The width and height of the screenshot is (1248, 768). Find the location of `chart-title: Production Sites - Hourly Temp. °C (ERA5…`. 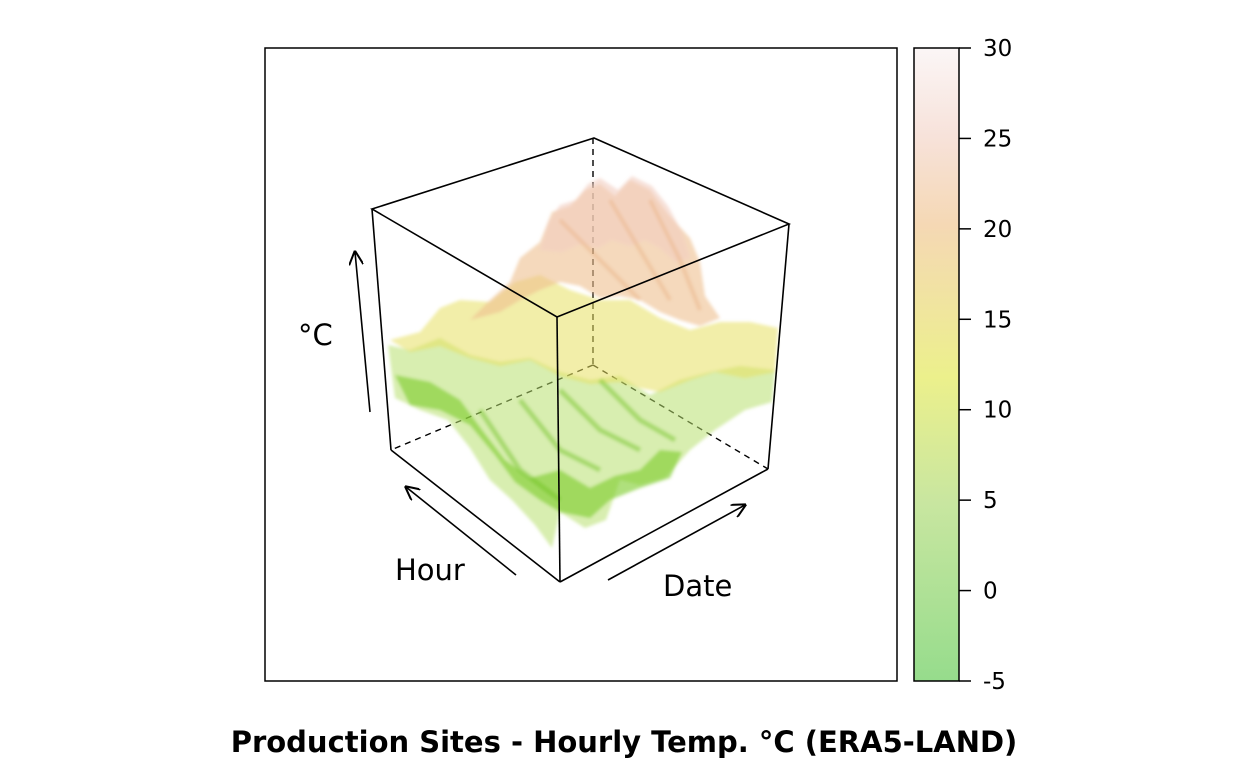

chart-title: Production Sites - Hourly Temp. °C (ERA5… is located at coordinates (624, 742).